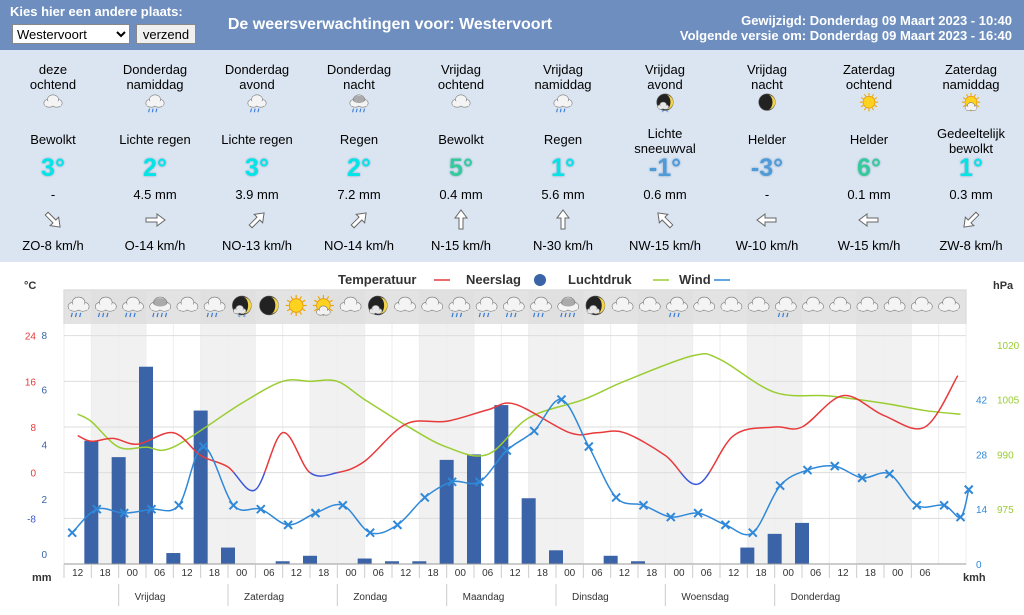 The height and width of the screenshot is (615, 1024). Describe the element at coordinates (600, 279) in the screenshot. I see `legend-label: Luchtdruk` at that location.